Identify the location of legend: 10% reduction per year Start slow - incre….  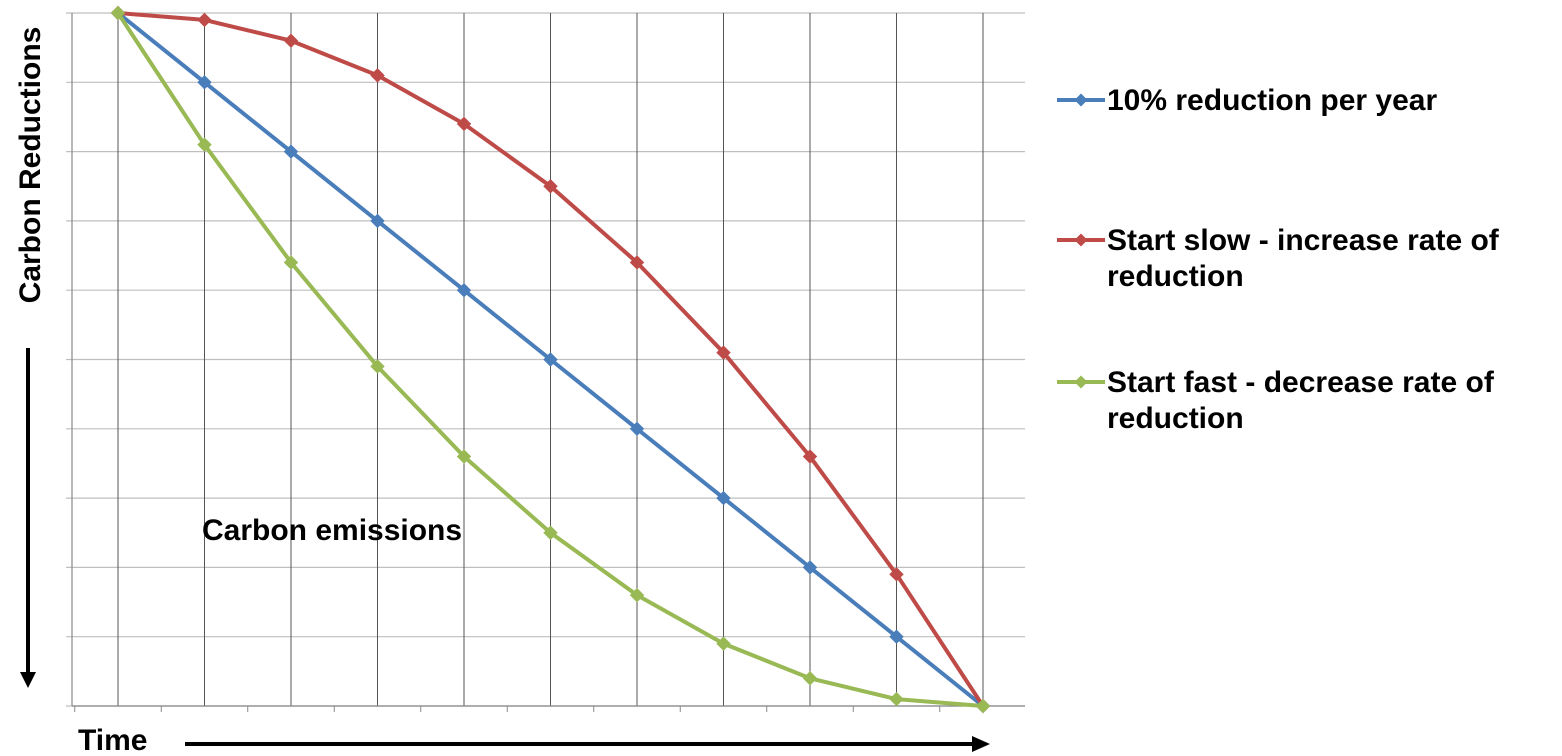
(1278, 259).